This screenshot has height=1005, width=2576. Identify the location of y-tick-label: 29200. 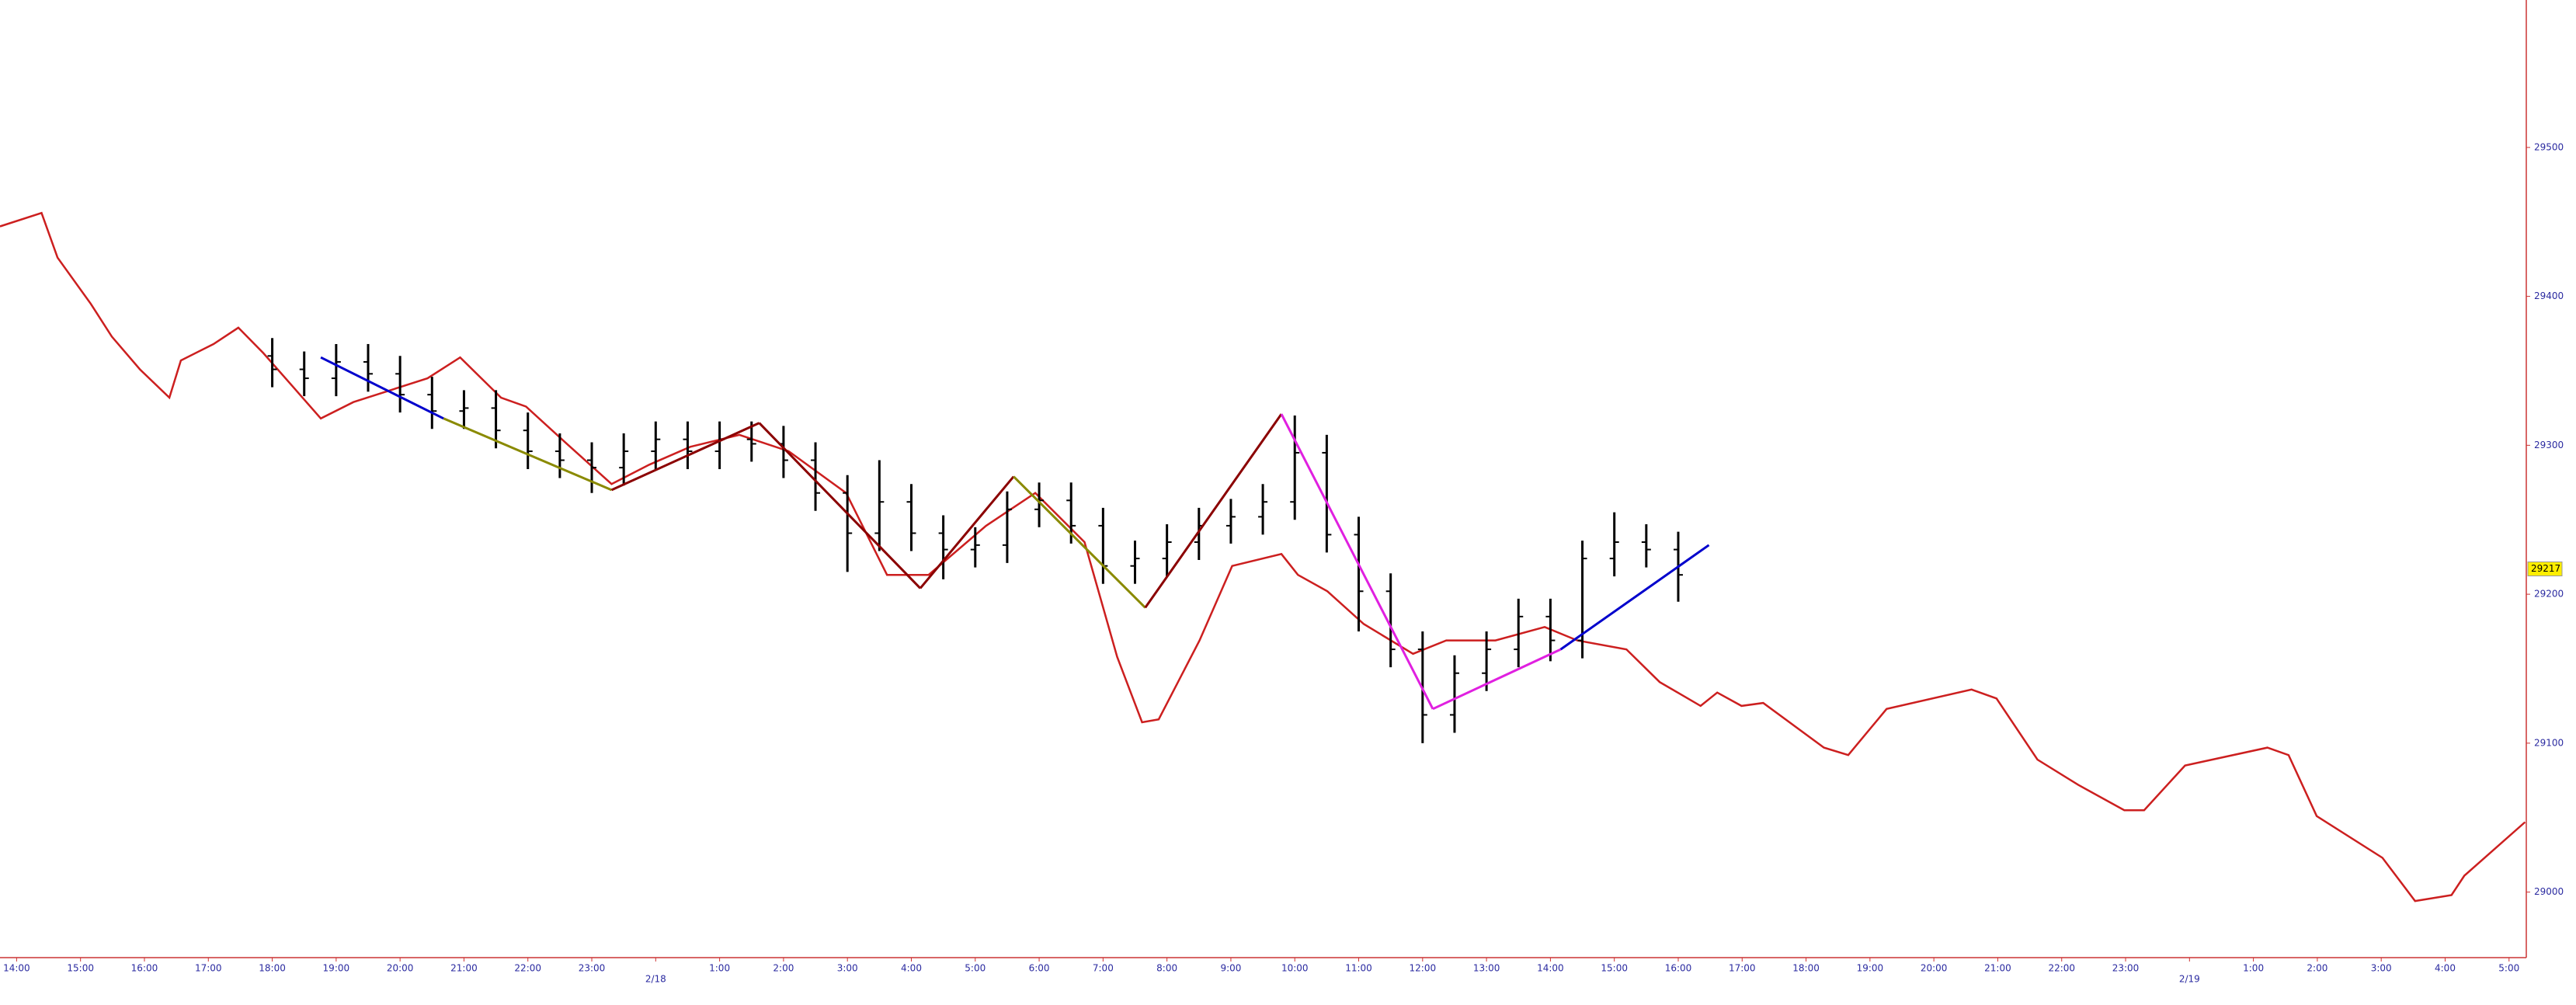
(2549, 594).